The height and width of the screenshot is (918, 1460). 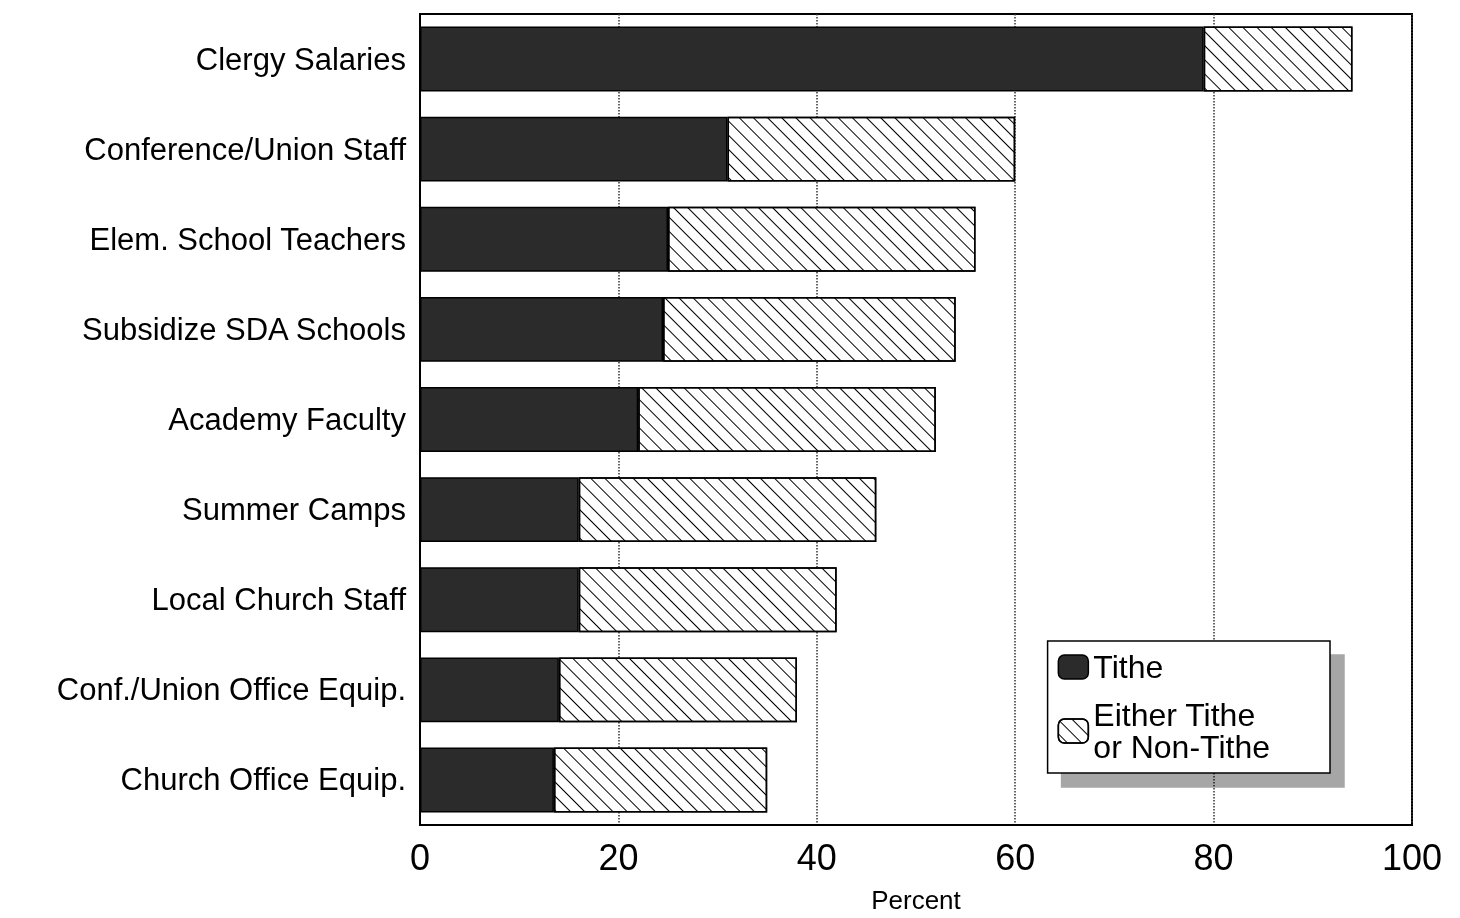 I want to click on x-tick-label: 20, so click(x=618, y=857).